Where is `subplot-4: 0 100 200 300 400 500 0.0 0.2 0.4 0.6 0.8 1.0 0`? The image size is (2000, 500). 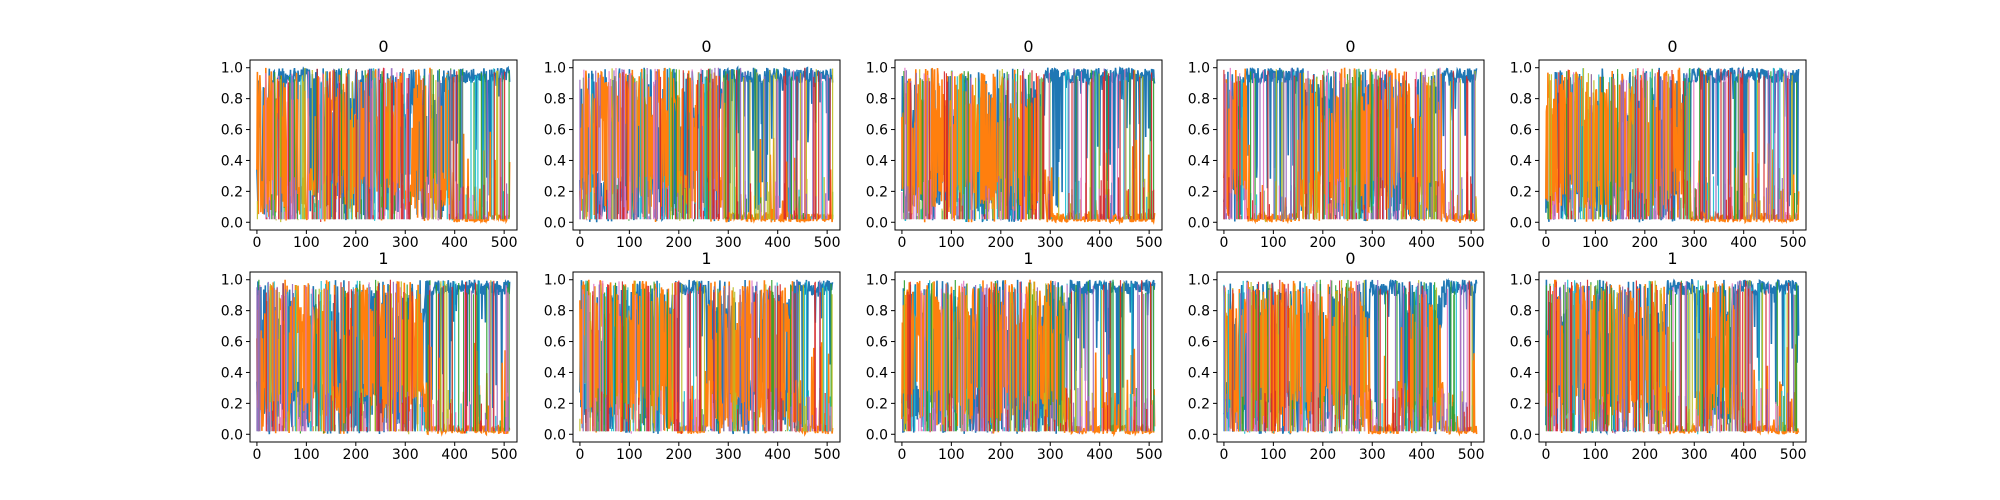
subplot-4: 0 100 200 300 400 500 0.0 0.2 0.4 0.6 0.8 1.0 0 is located at coordinates (1336, 144).